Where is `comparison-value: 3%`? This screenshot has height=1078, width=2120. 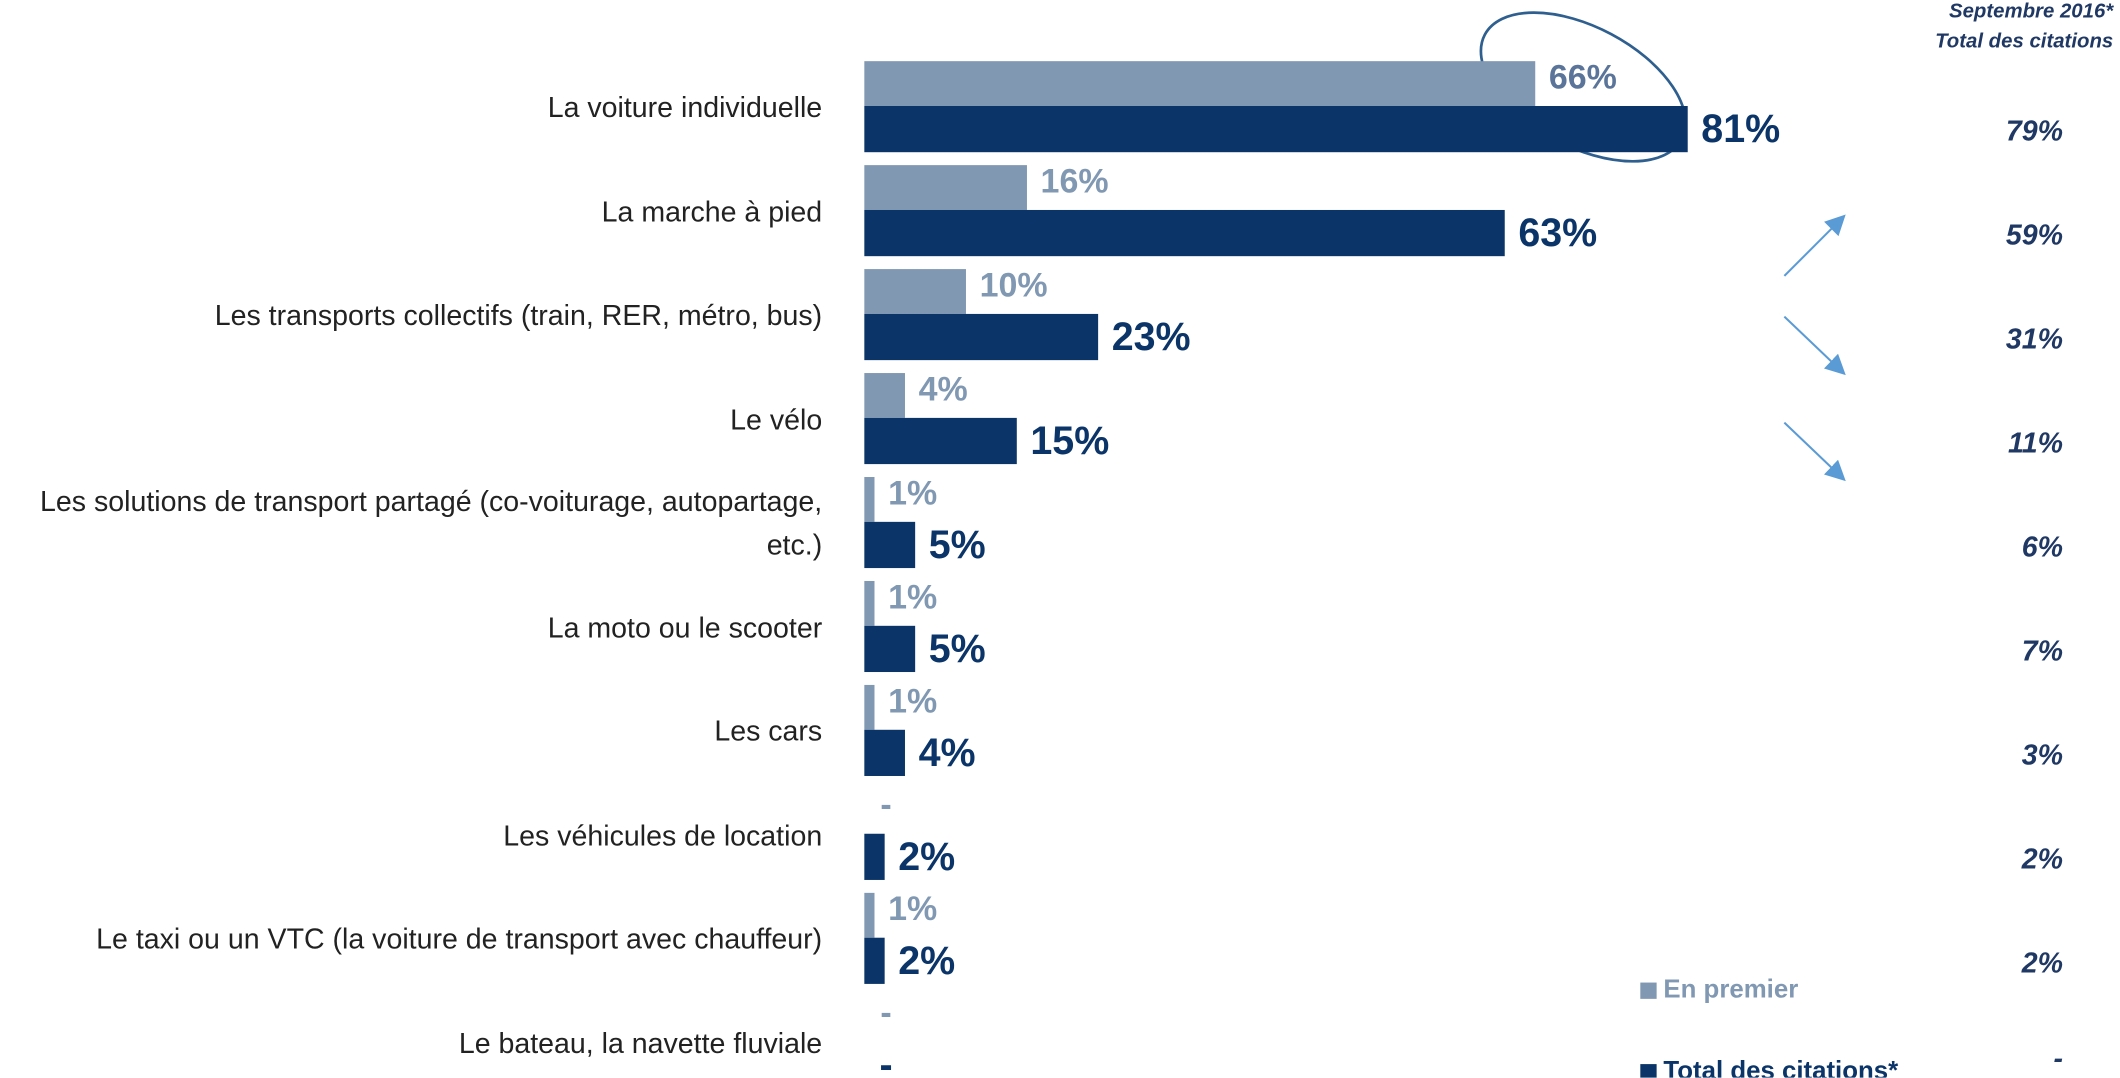
comparison-value: 3% is located at coordinates (2042, 755).